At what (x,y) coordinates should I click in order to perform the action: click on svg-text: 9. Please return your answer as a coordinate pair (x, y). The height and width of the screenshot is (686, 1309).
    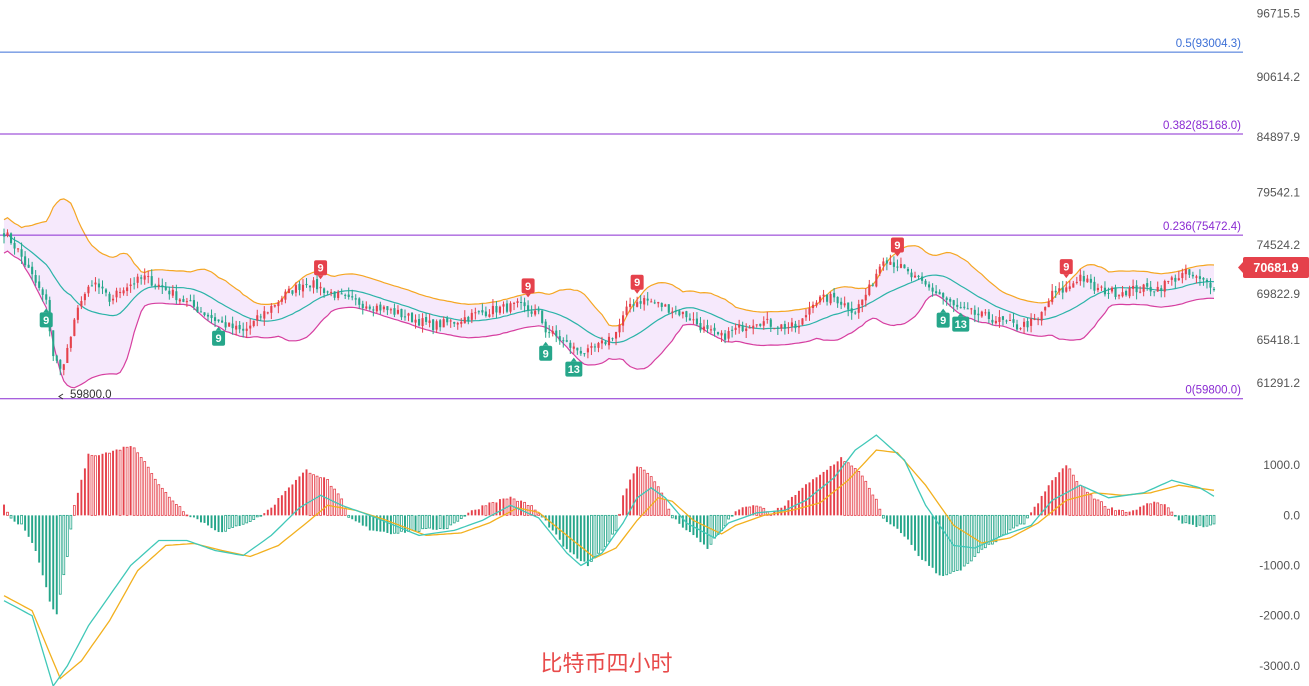
    Looking at the image, I should click on (1066, 268).